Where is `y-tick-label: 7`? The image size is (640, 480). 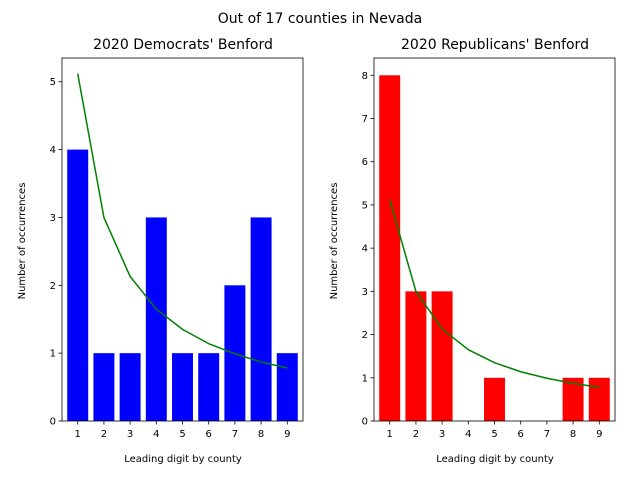
y-tick-label: 7 is located at coordinates (365, 119).